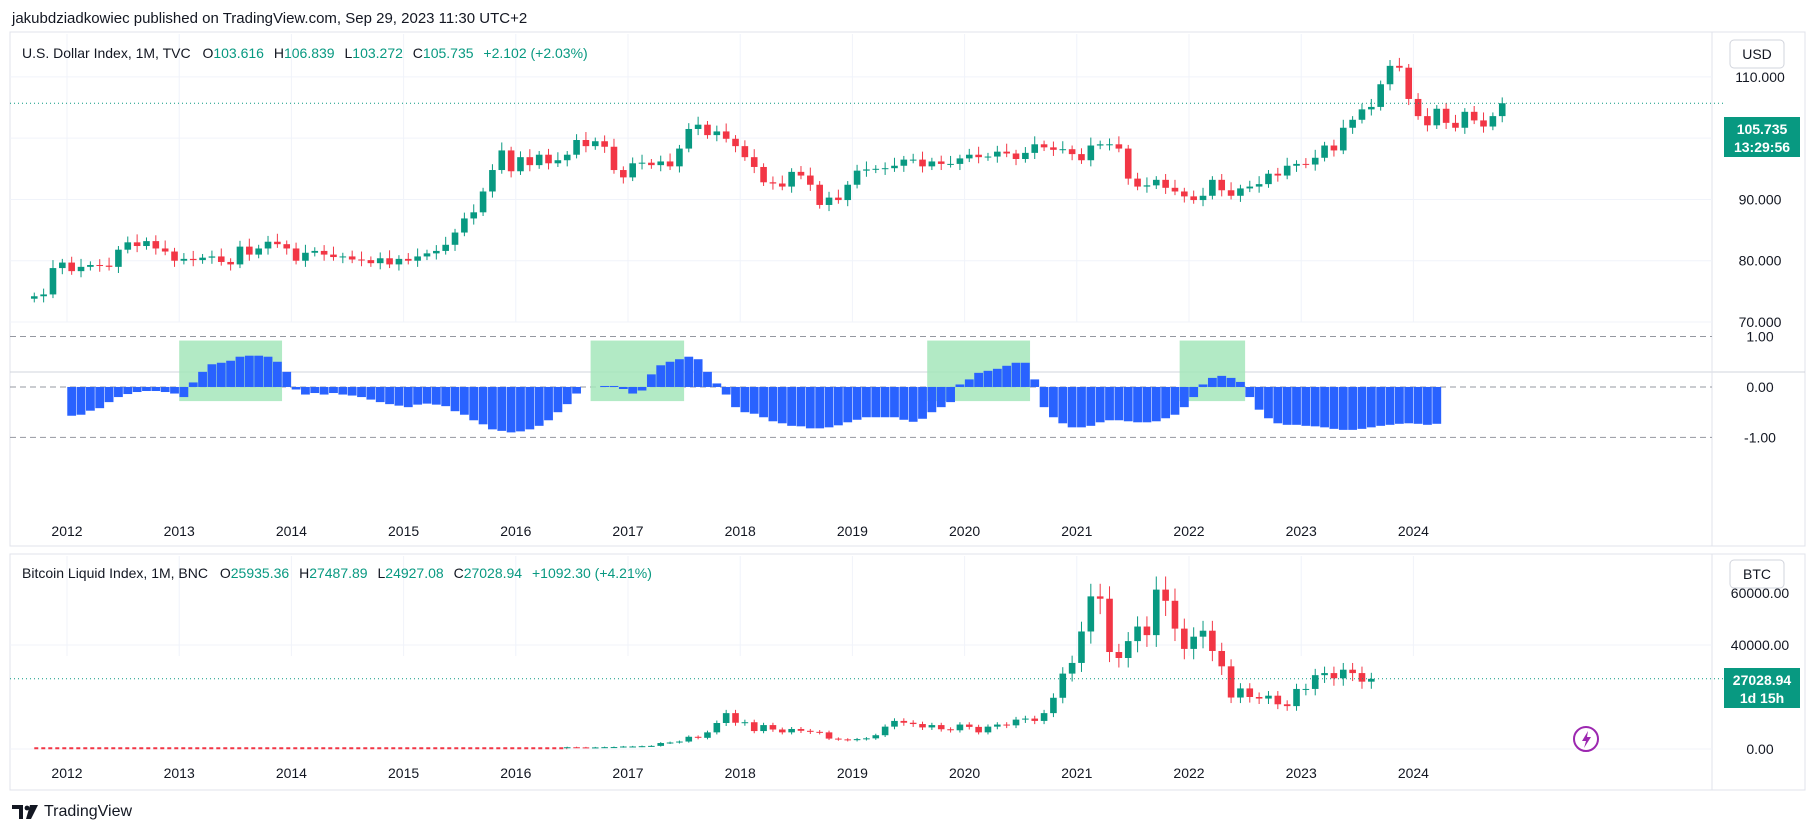 The image size is (1815, 835). What do you see at coordinates (72, 812) in the screenshot?
I see `footer-brand: TradingView` at bounding box center [72, 812].